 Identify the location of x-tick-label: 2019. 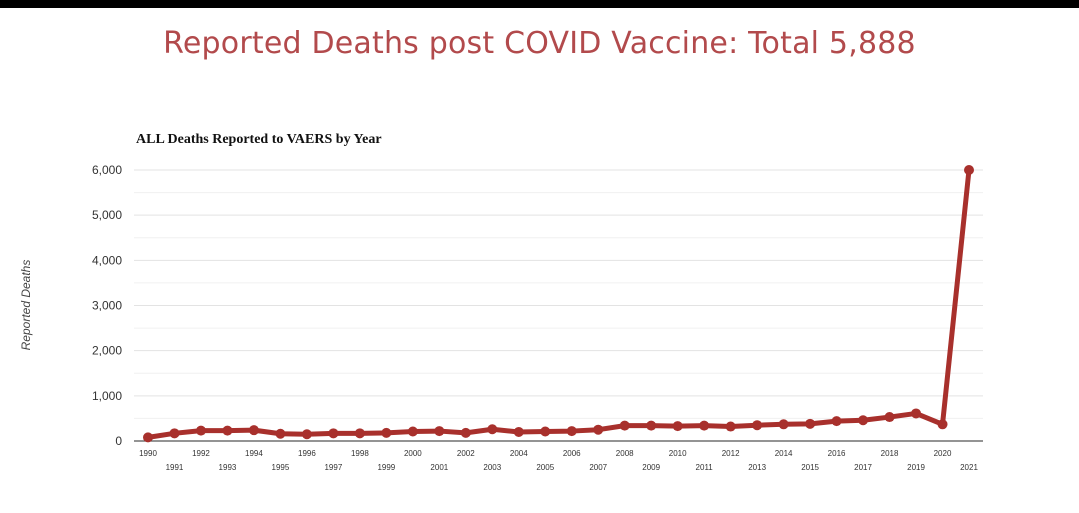
(916, 467).